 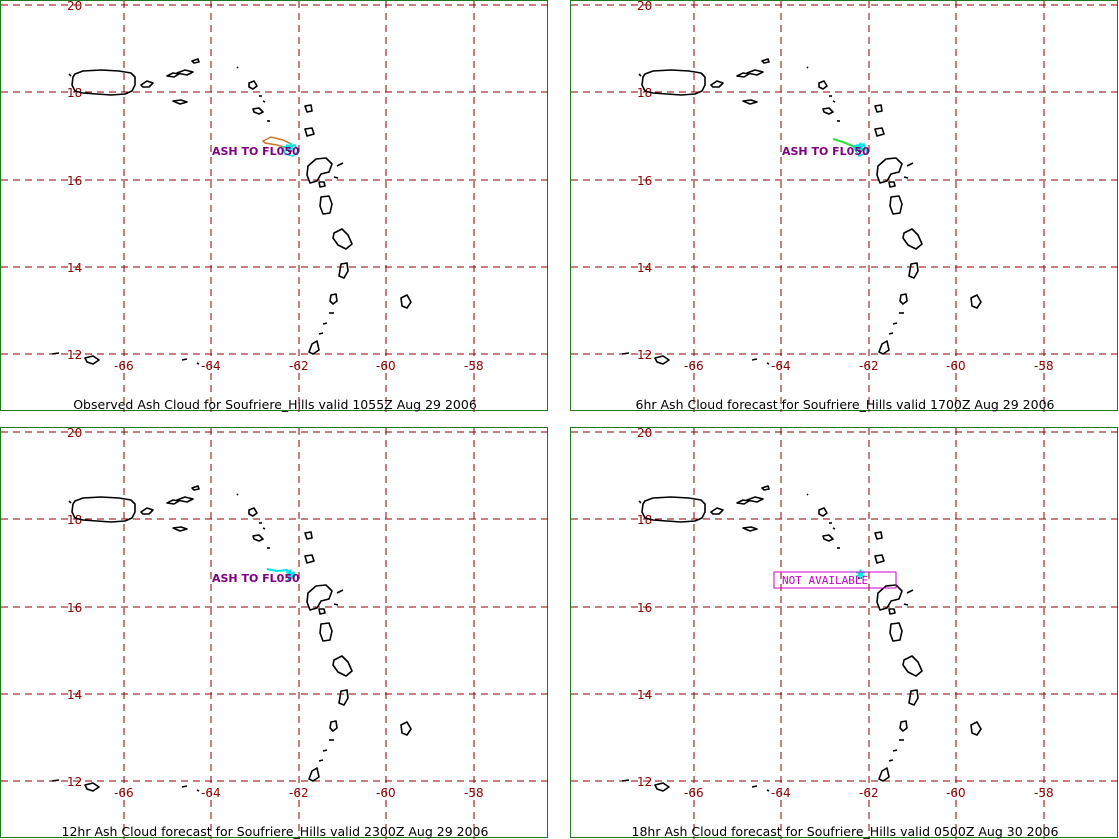 What do you see at coordinates (825, 580) in the screenshot?
I see `status-label: NOT AVAILABLE` at bounding box center [825, 580].